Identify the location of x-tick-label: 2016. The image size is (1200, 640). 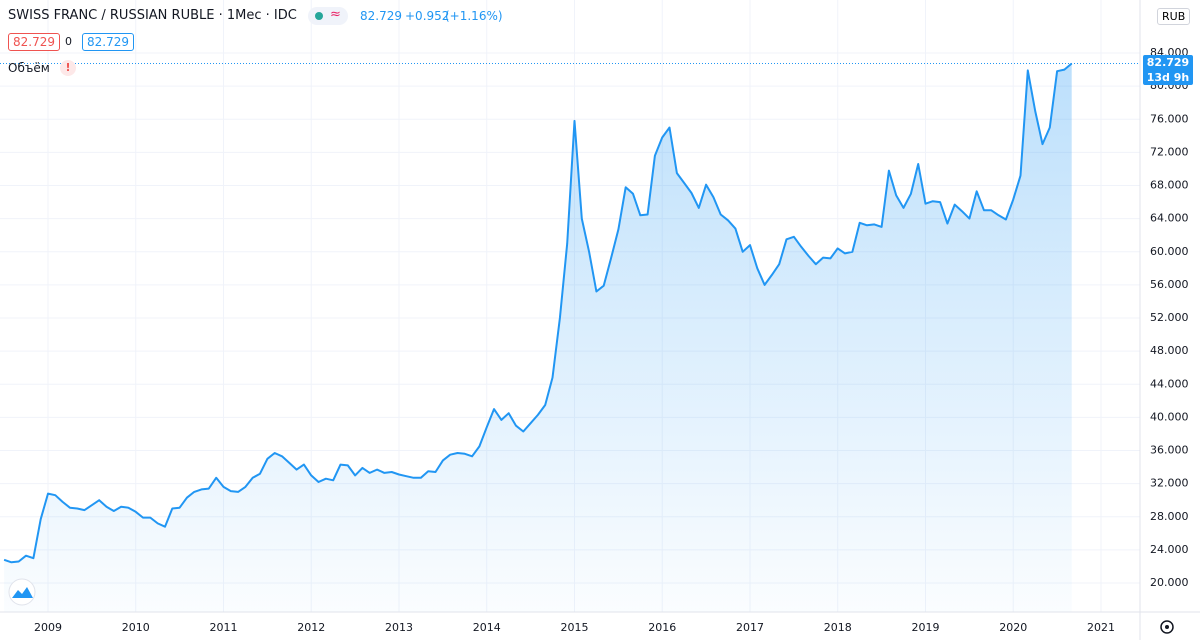
(662, 627).